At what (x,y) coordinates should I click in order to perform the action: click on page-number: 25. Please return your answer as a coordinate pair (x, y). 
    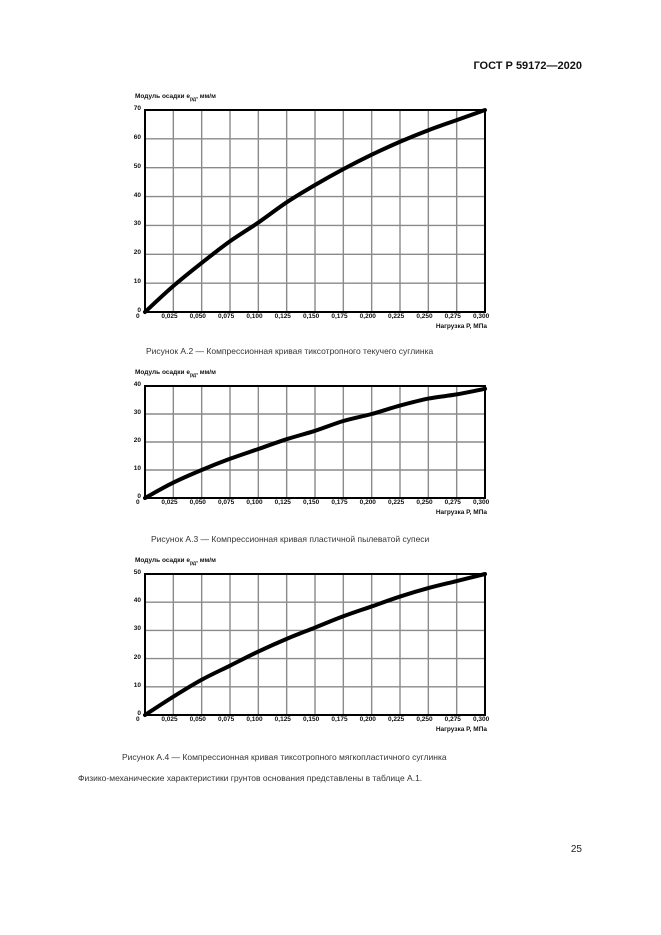
    Looking at the image, I should click on (576, 849).